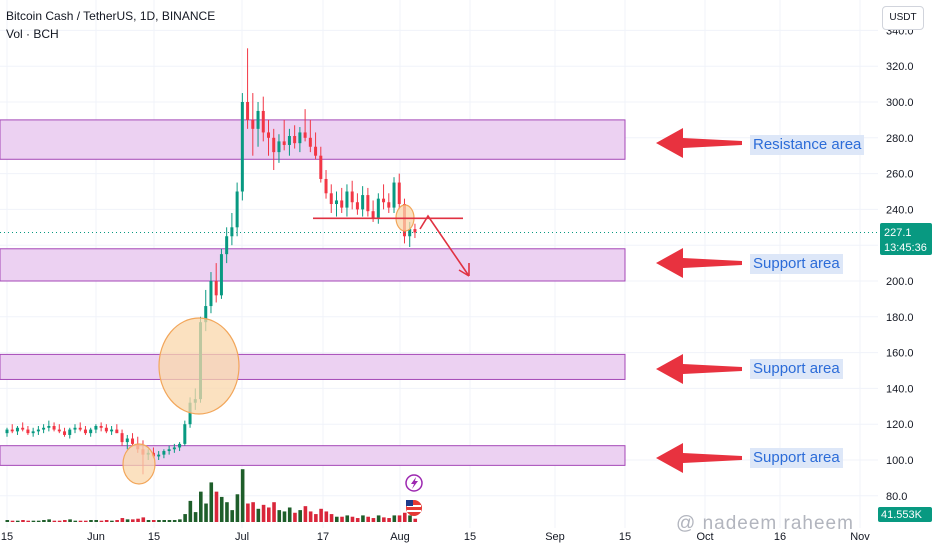 Image resolution: width=932 pixels, height=555 pixels. I want to click on x-tick-label: Aug, so click(400, 537).